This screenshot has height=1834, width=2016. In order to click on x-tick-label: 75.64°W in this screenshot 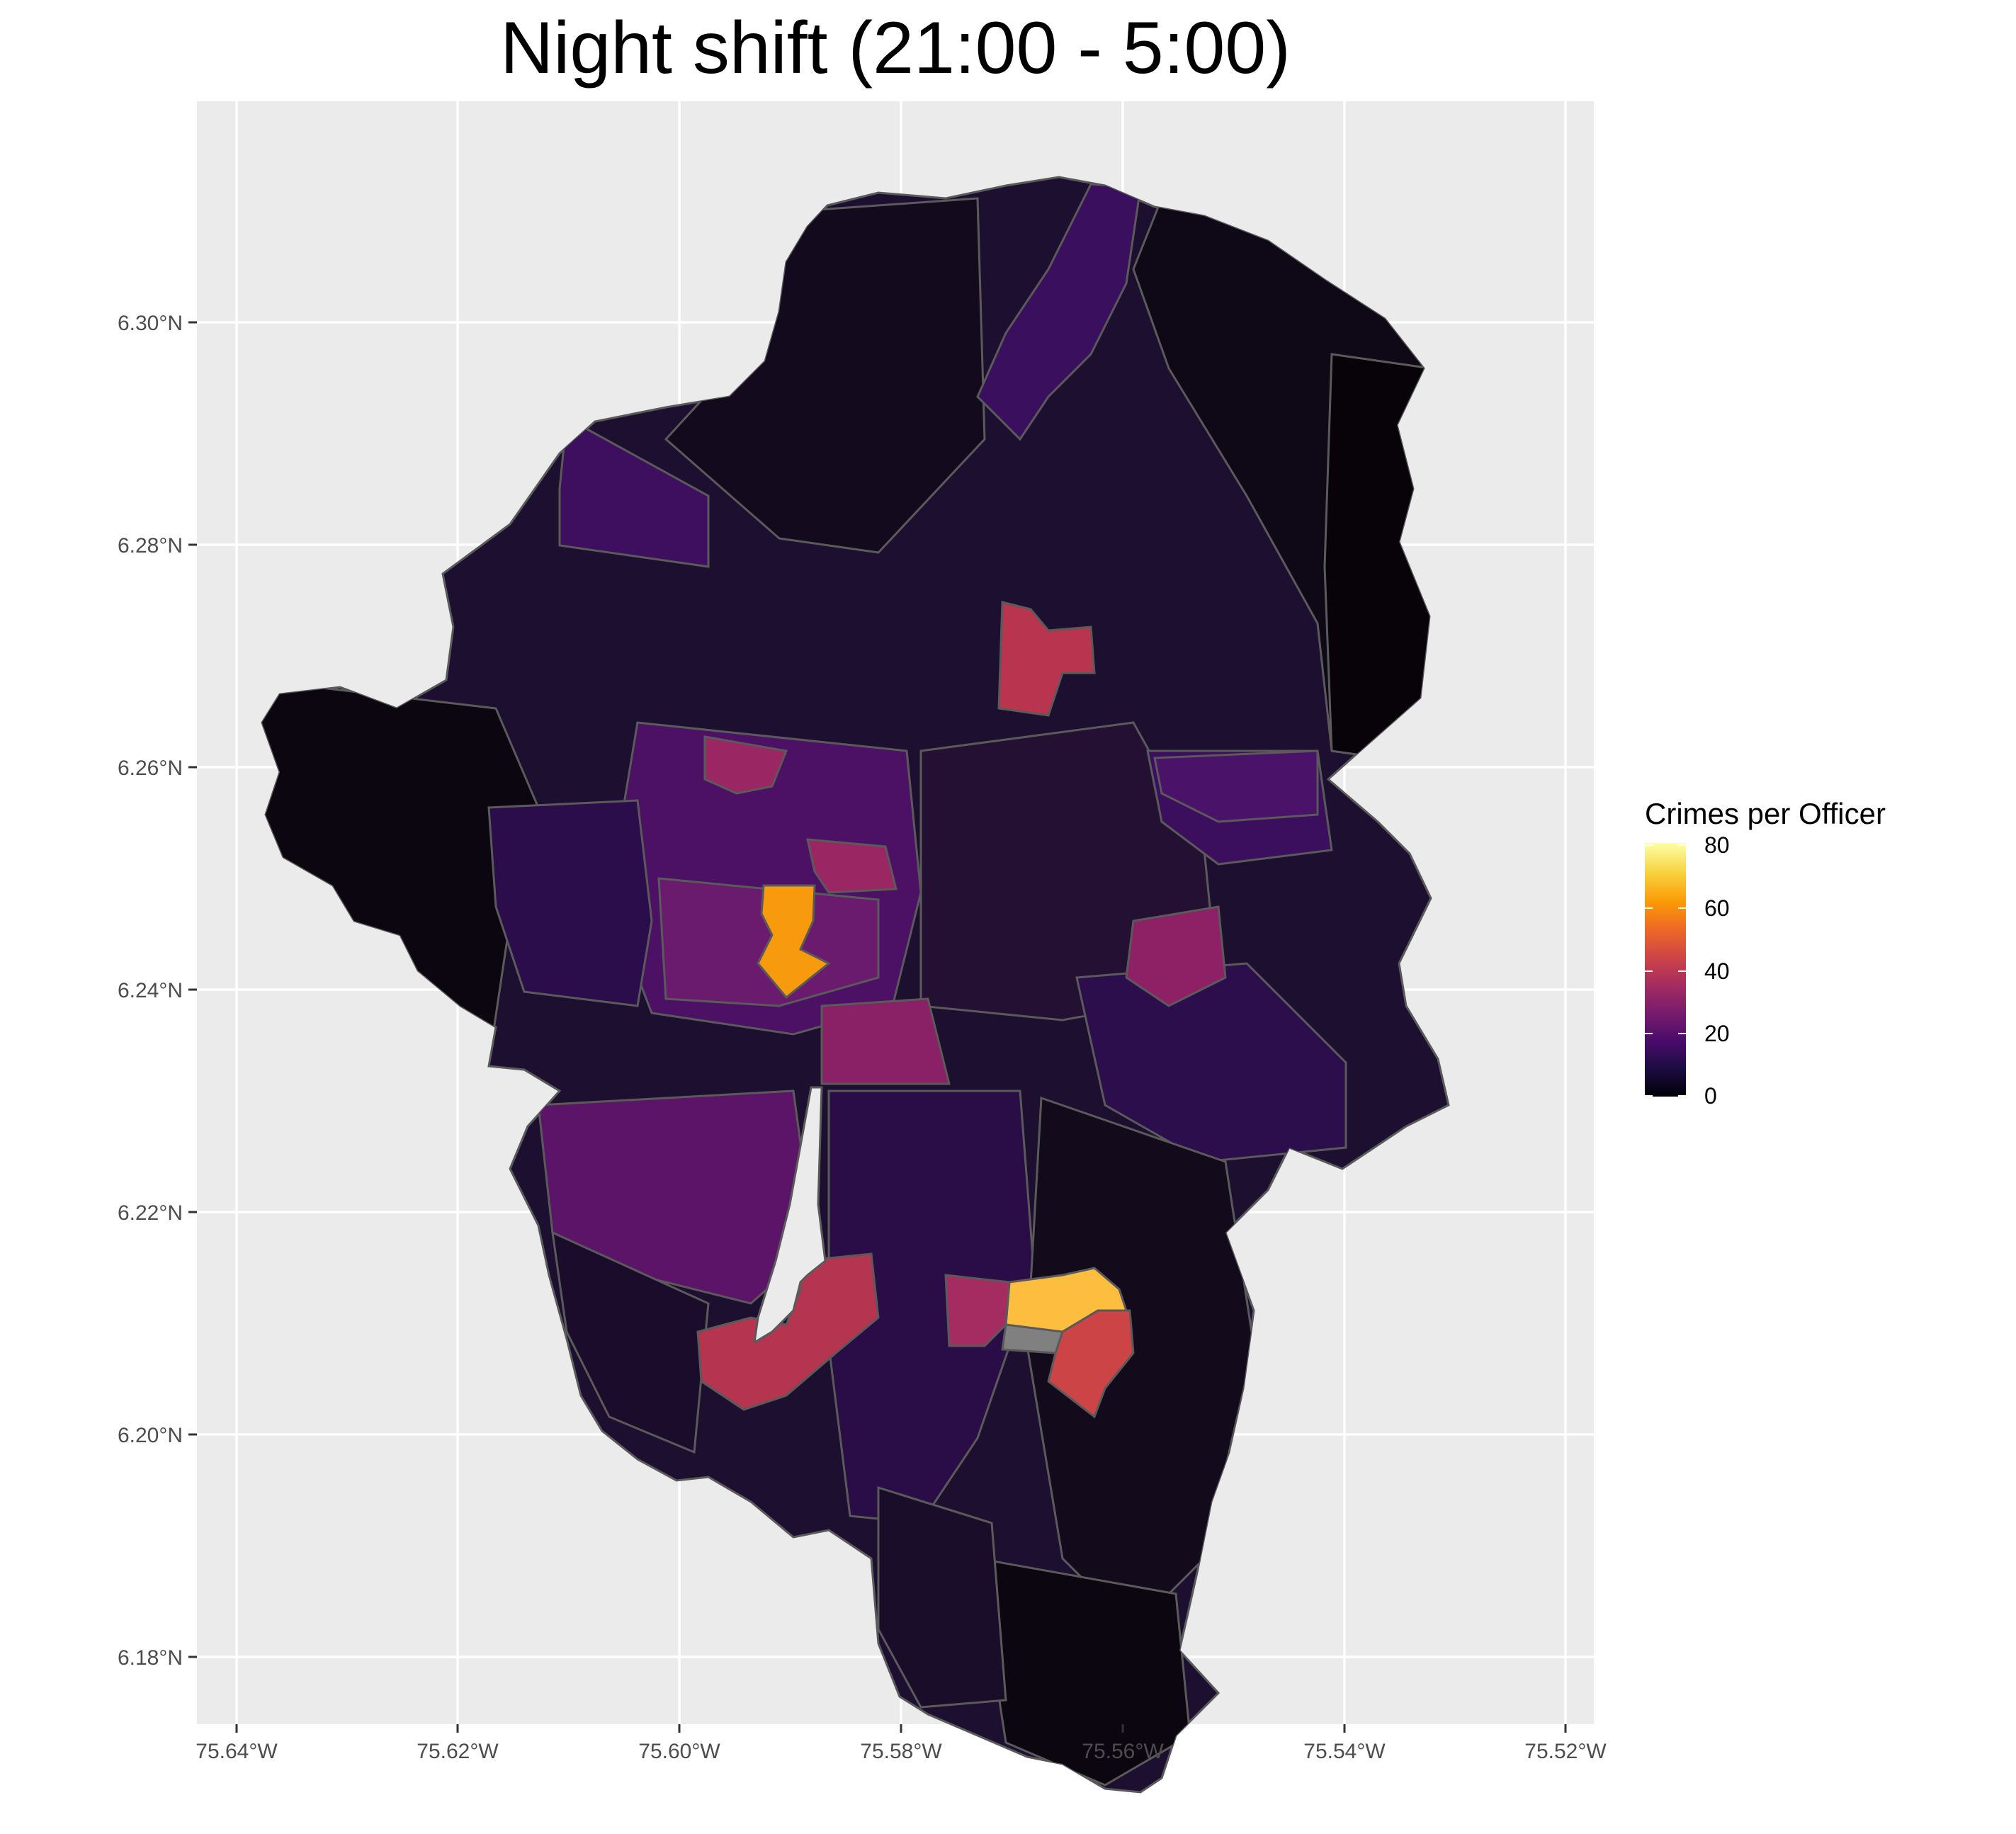, I will do `click(237, 1751)`.